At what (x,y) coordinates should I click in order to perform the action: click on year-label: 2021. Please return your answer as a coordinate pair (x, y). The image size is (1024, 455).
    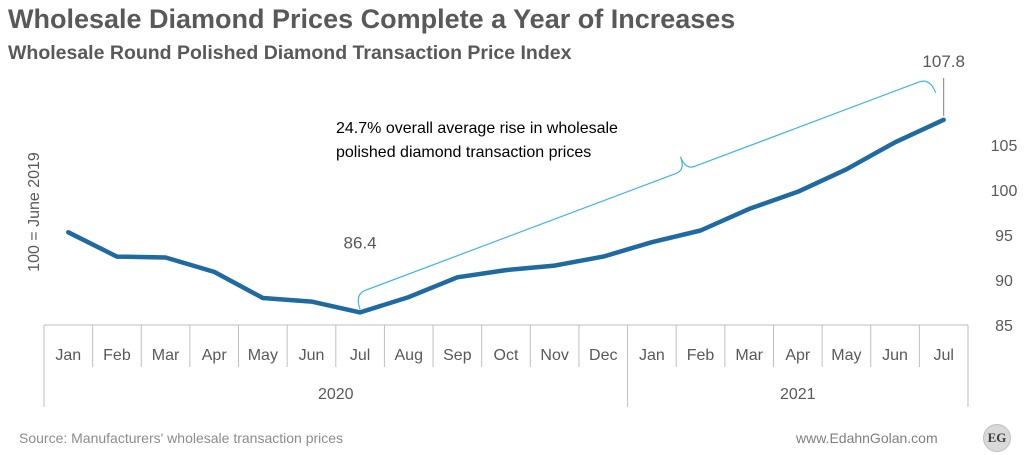
    Looking at the image, I should click on (798, 394).